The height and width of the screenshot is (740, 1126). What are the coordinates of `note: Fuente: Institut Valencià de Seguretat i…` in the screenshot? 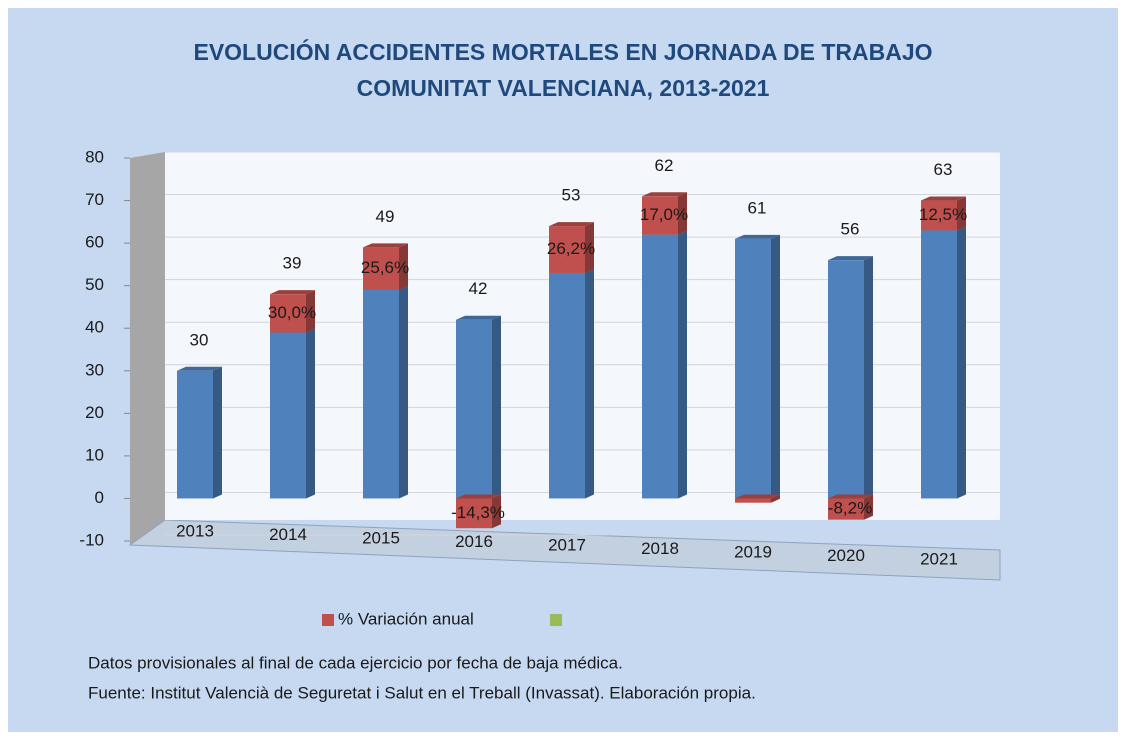 It's located at (422, 692).